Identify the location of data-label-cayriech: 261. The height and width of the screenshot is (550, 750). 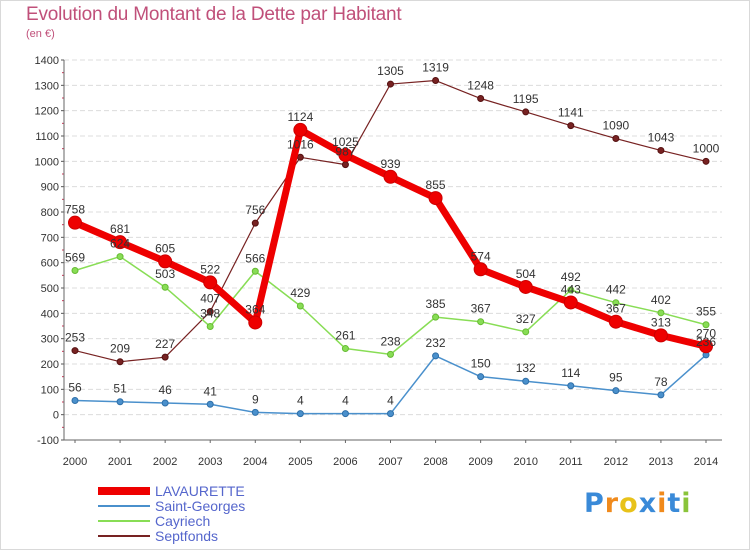
(345, 336).